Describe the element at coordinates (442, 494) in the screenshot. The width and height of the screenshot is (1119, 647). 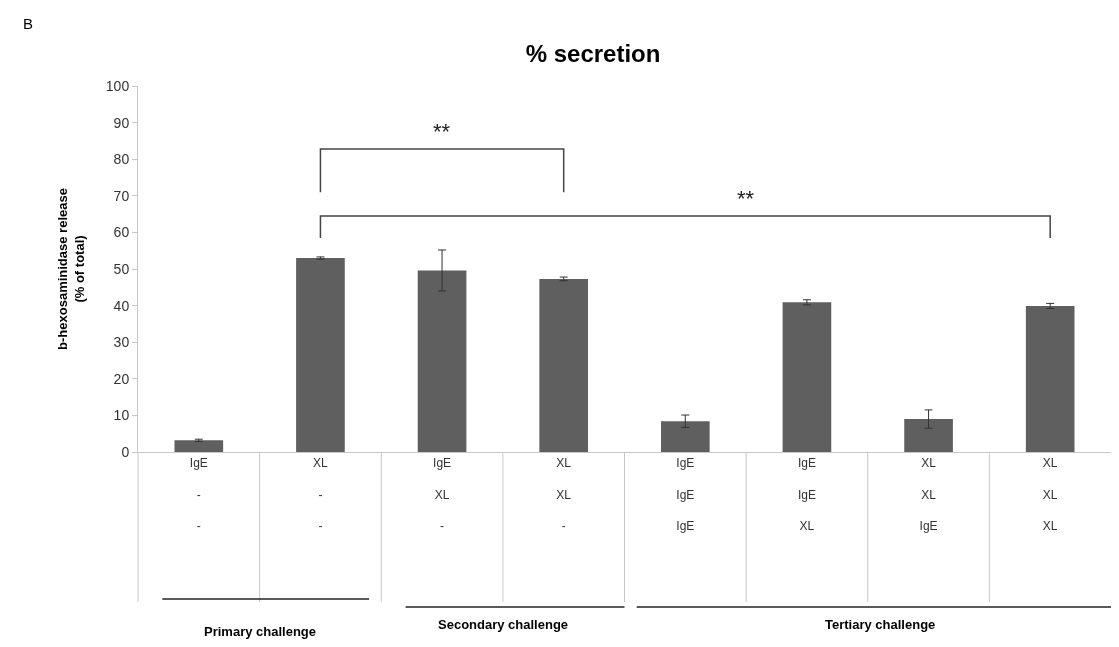
I see `category-label: IgE XL -` at that location.